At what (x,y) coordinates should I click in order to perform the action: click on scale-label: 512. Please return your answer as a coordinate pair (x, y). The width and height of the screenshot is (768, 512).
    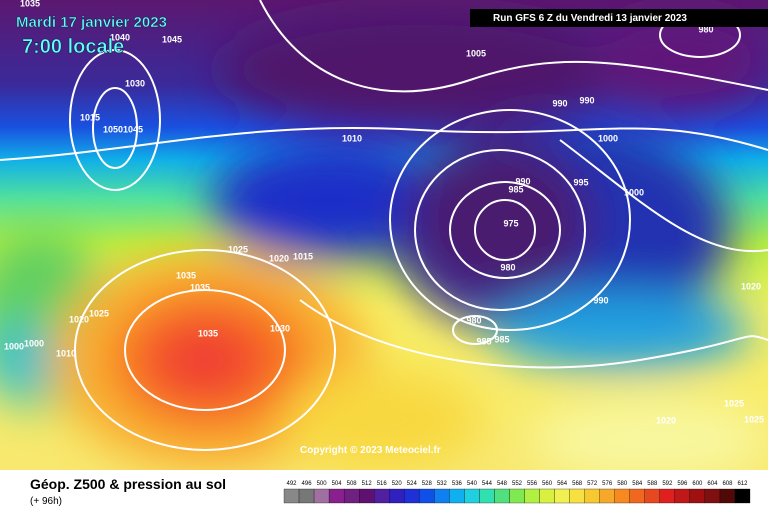
    Looking at the image, I should click on (367, 484).